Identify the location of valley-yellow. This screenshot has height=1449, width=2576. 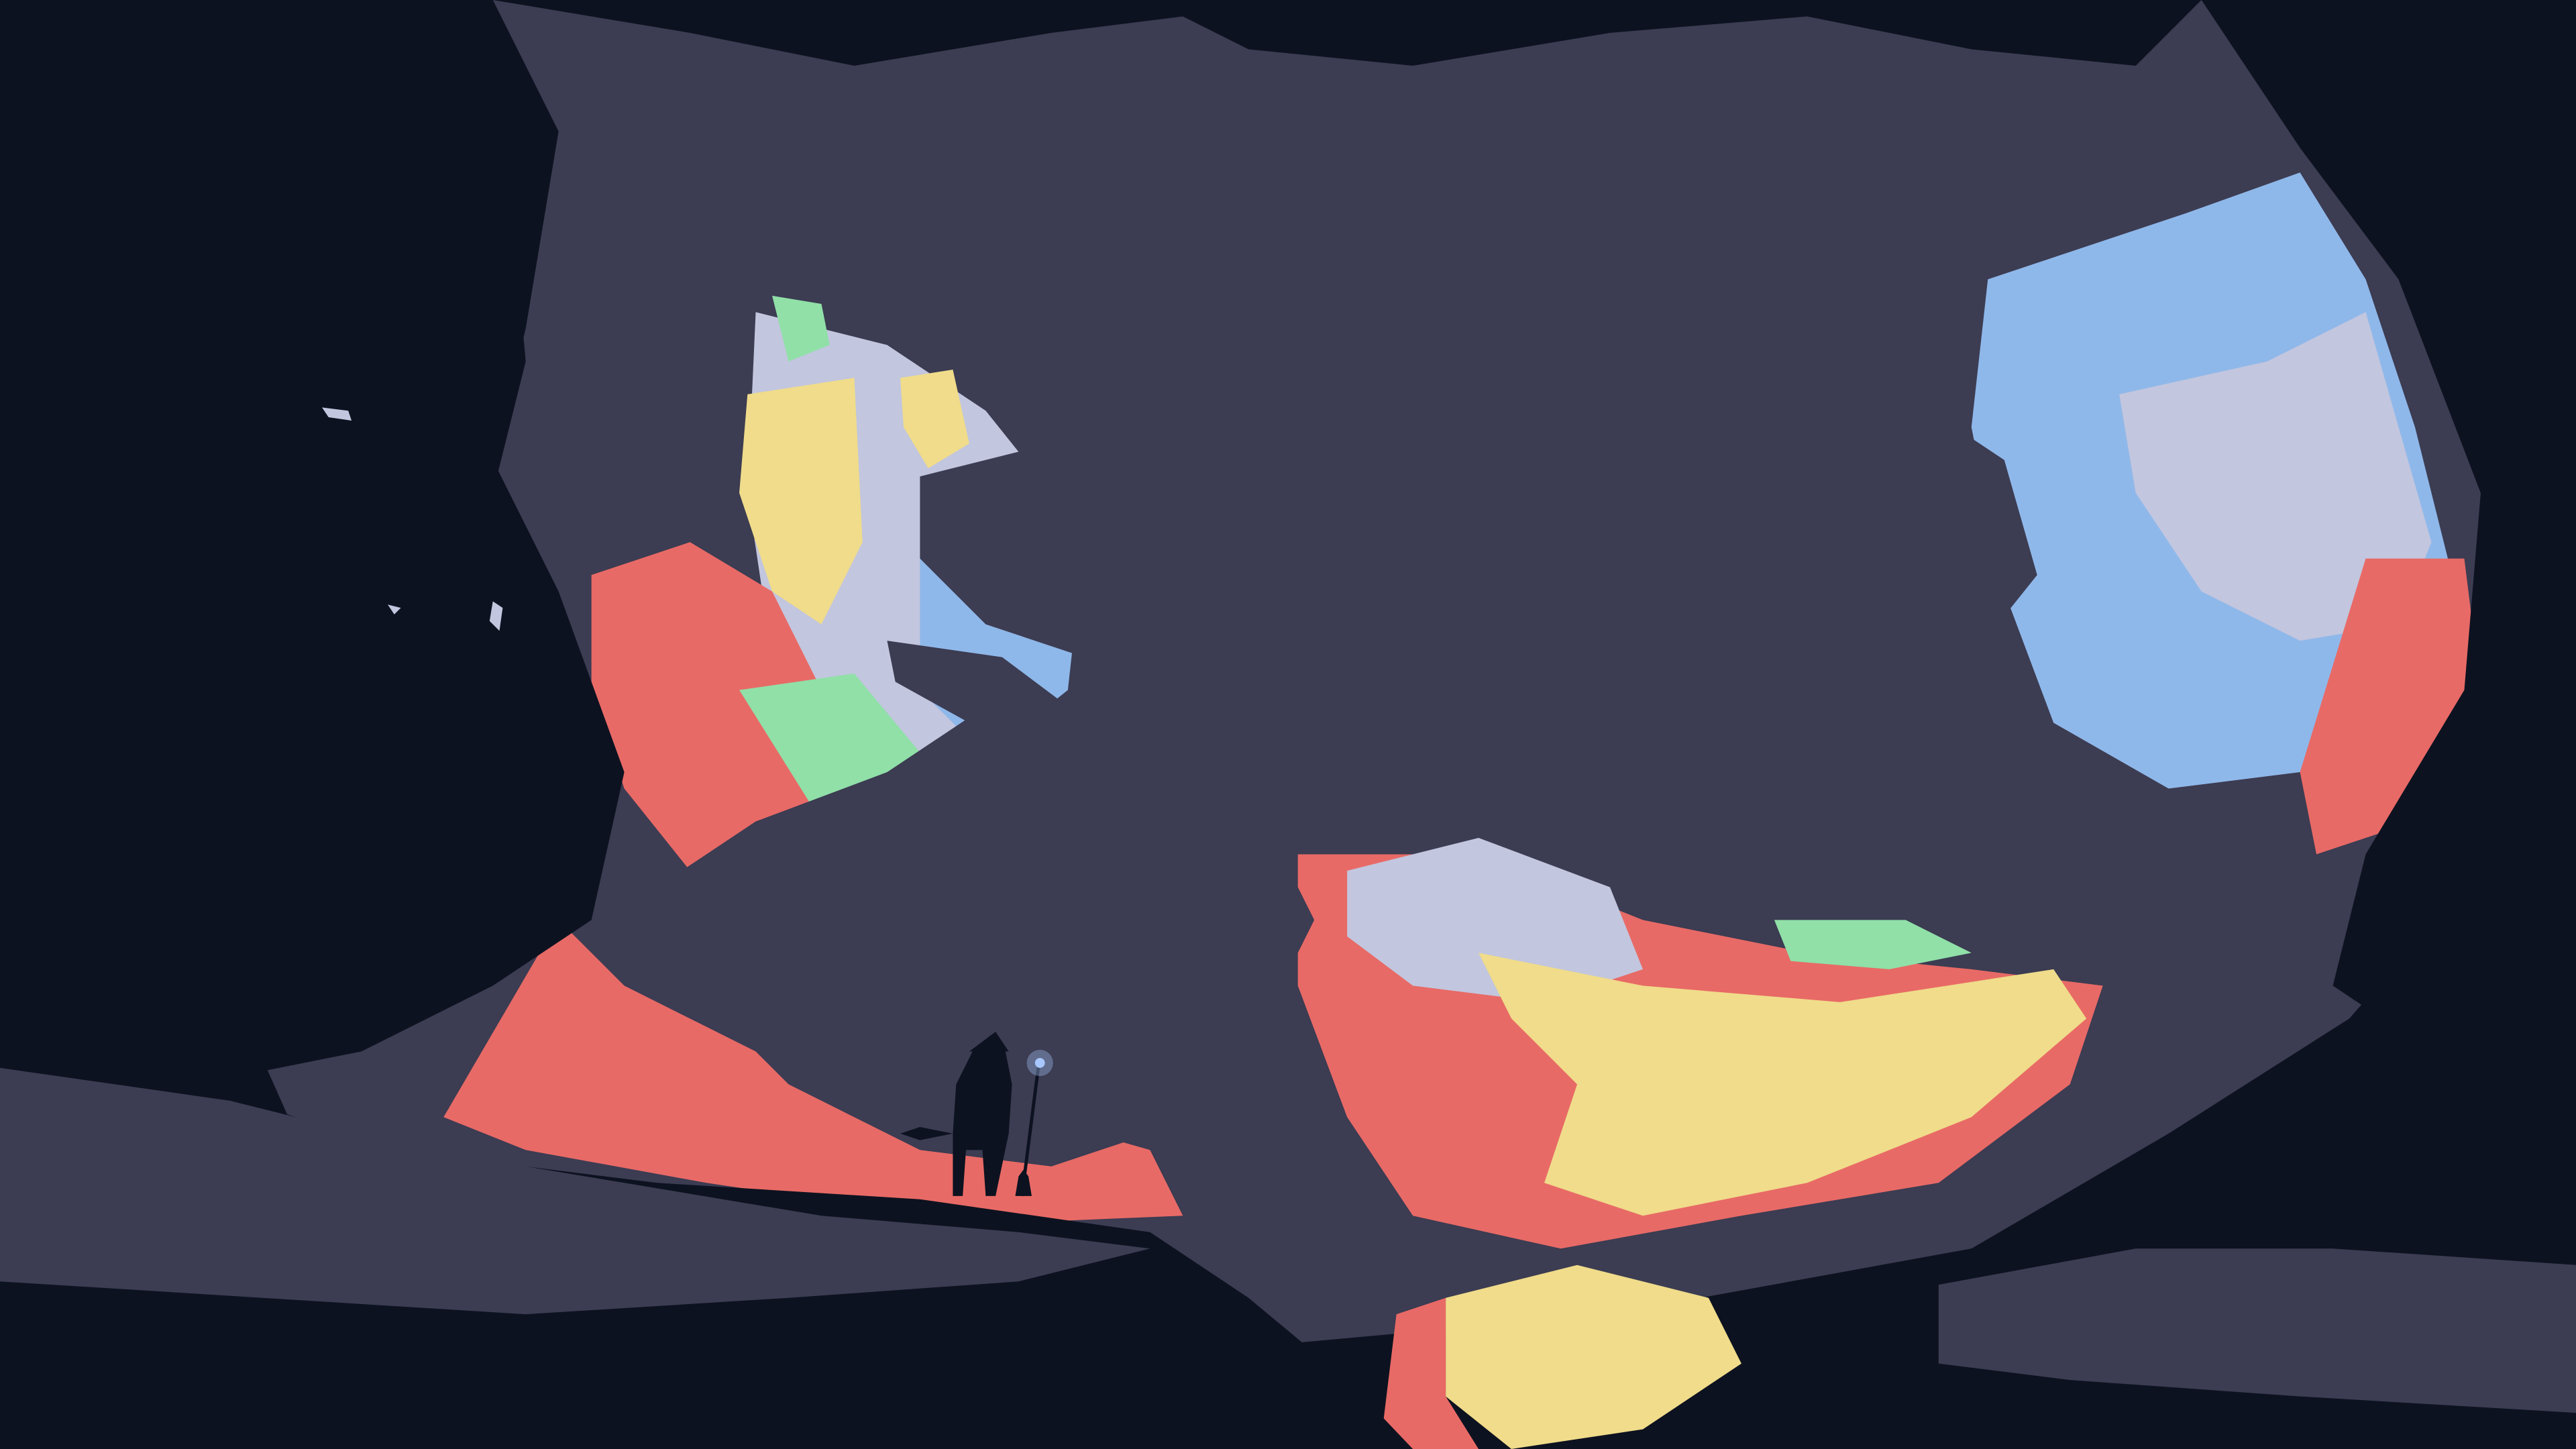
(1783, 1084).